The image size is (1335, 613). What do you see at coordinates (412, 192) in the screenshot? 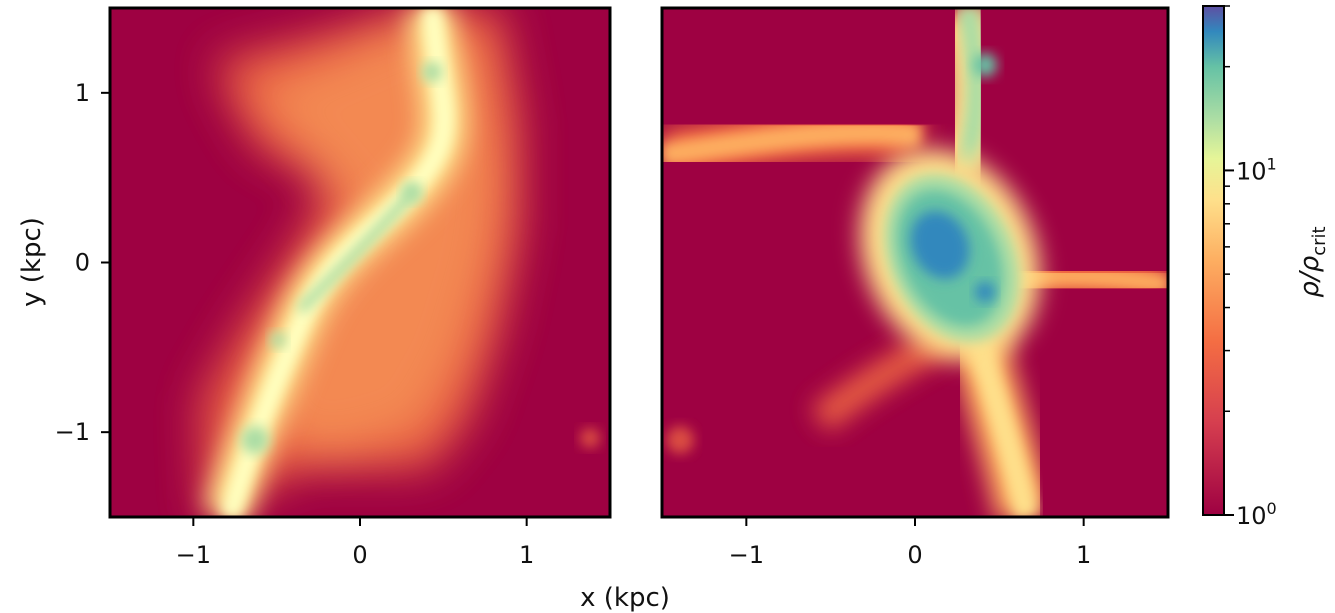
I see `left-clump-upper` at bounding box center [412, 192].